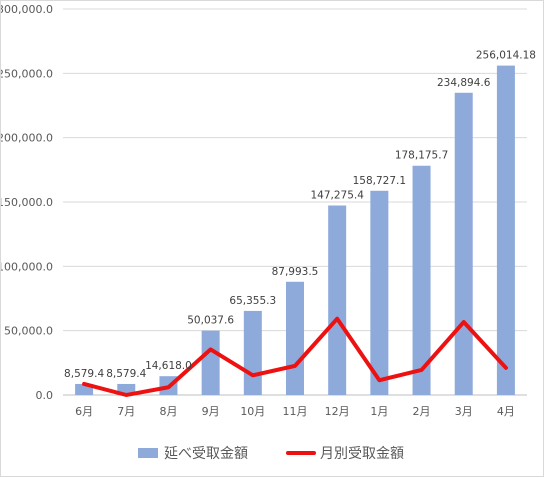  Describe the element at coordinates (362, 454) in the screenshot. I see `legend-label-line-series: 月別受取金額` at that location.